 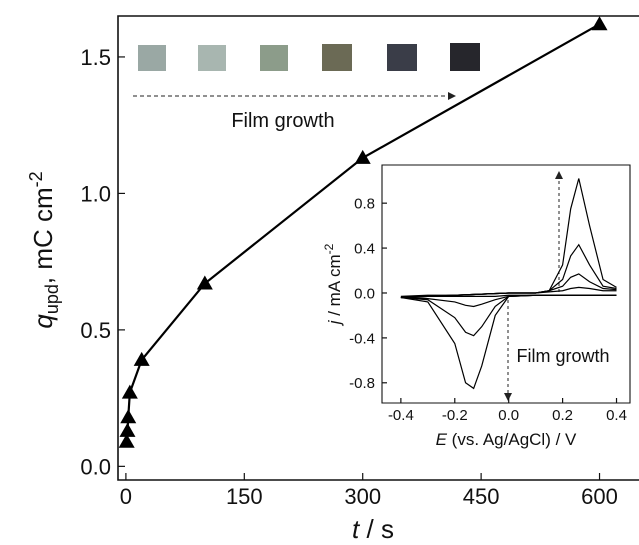 I want to click on y-tick-label: 1.5, so click(x=95, y=57).